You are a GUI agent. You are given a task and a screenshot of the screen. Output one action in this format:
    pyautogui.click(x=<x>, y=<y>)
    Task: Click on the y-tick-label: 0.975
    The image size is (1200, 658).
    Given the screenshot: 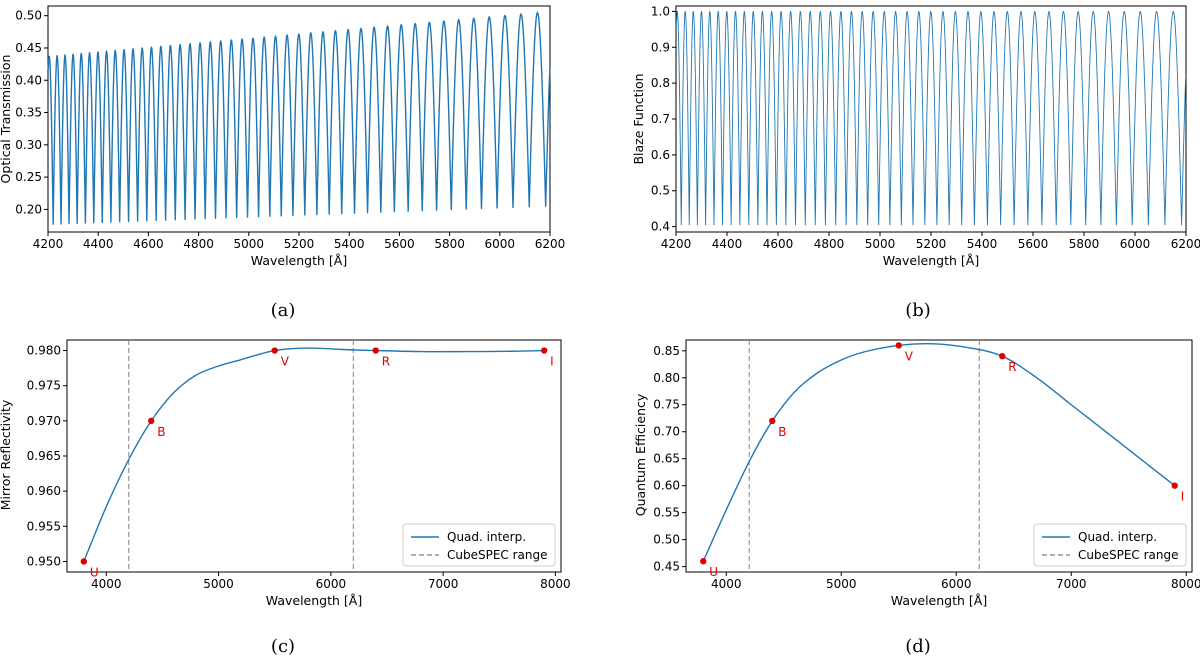 What is the action you would take?
    pyautogui.click(x=44, y=386)
    